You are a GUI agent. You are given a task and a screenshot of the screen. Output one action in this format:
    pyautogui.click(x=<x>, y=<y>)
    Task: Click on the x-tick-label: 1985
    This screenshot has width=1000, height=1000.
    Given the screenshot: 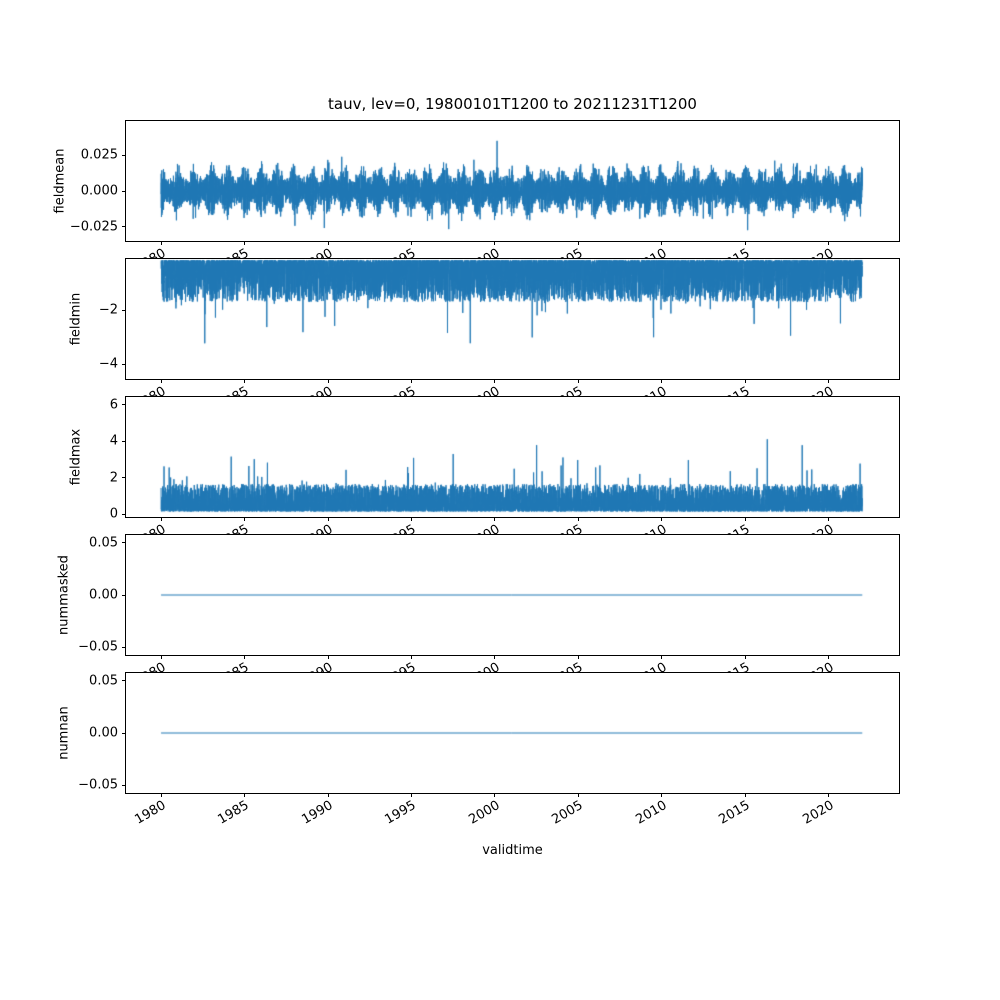 What is the action you would take?
    pyautogui.click(x=234, y=813)
    